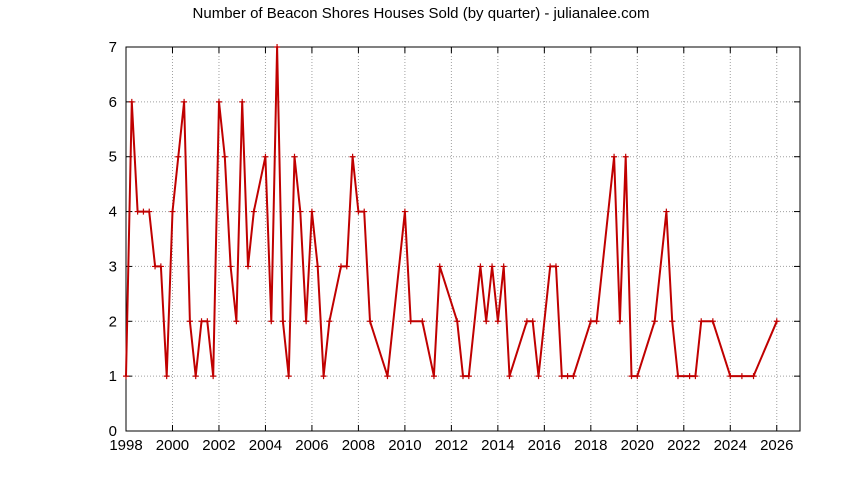  What do you see at coordinates (358, 445) in the screenshot?
I see `x-tick-label: 2008` at bounding box center [358, 445].